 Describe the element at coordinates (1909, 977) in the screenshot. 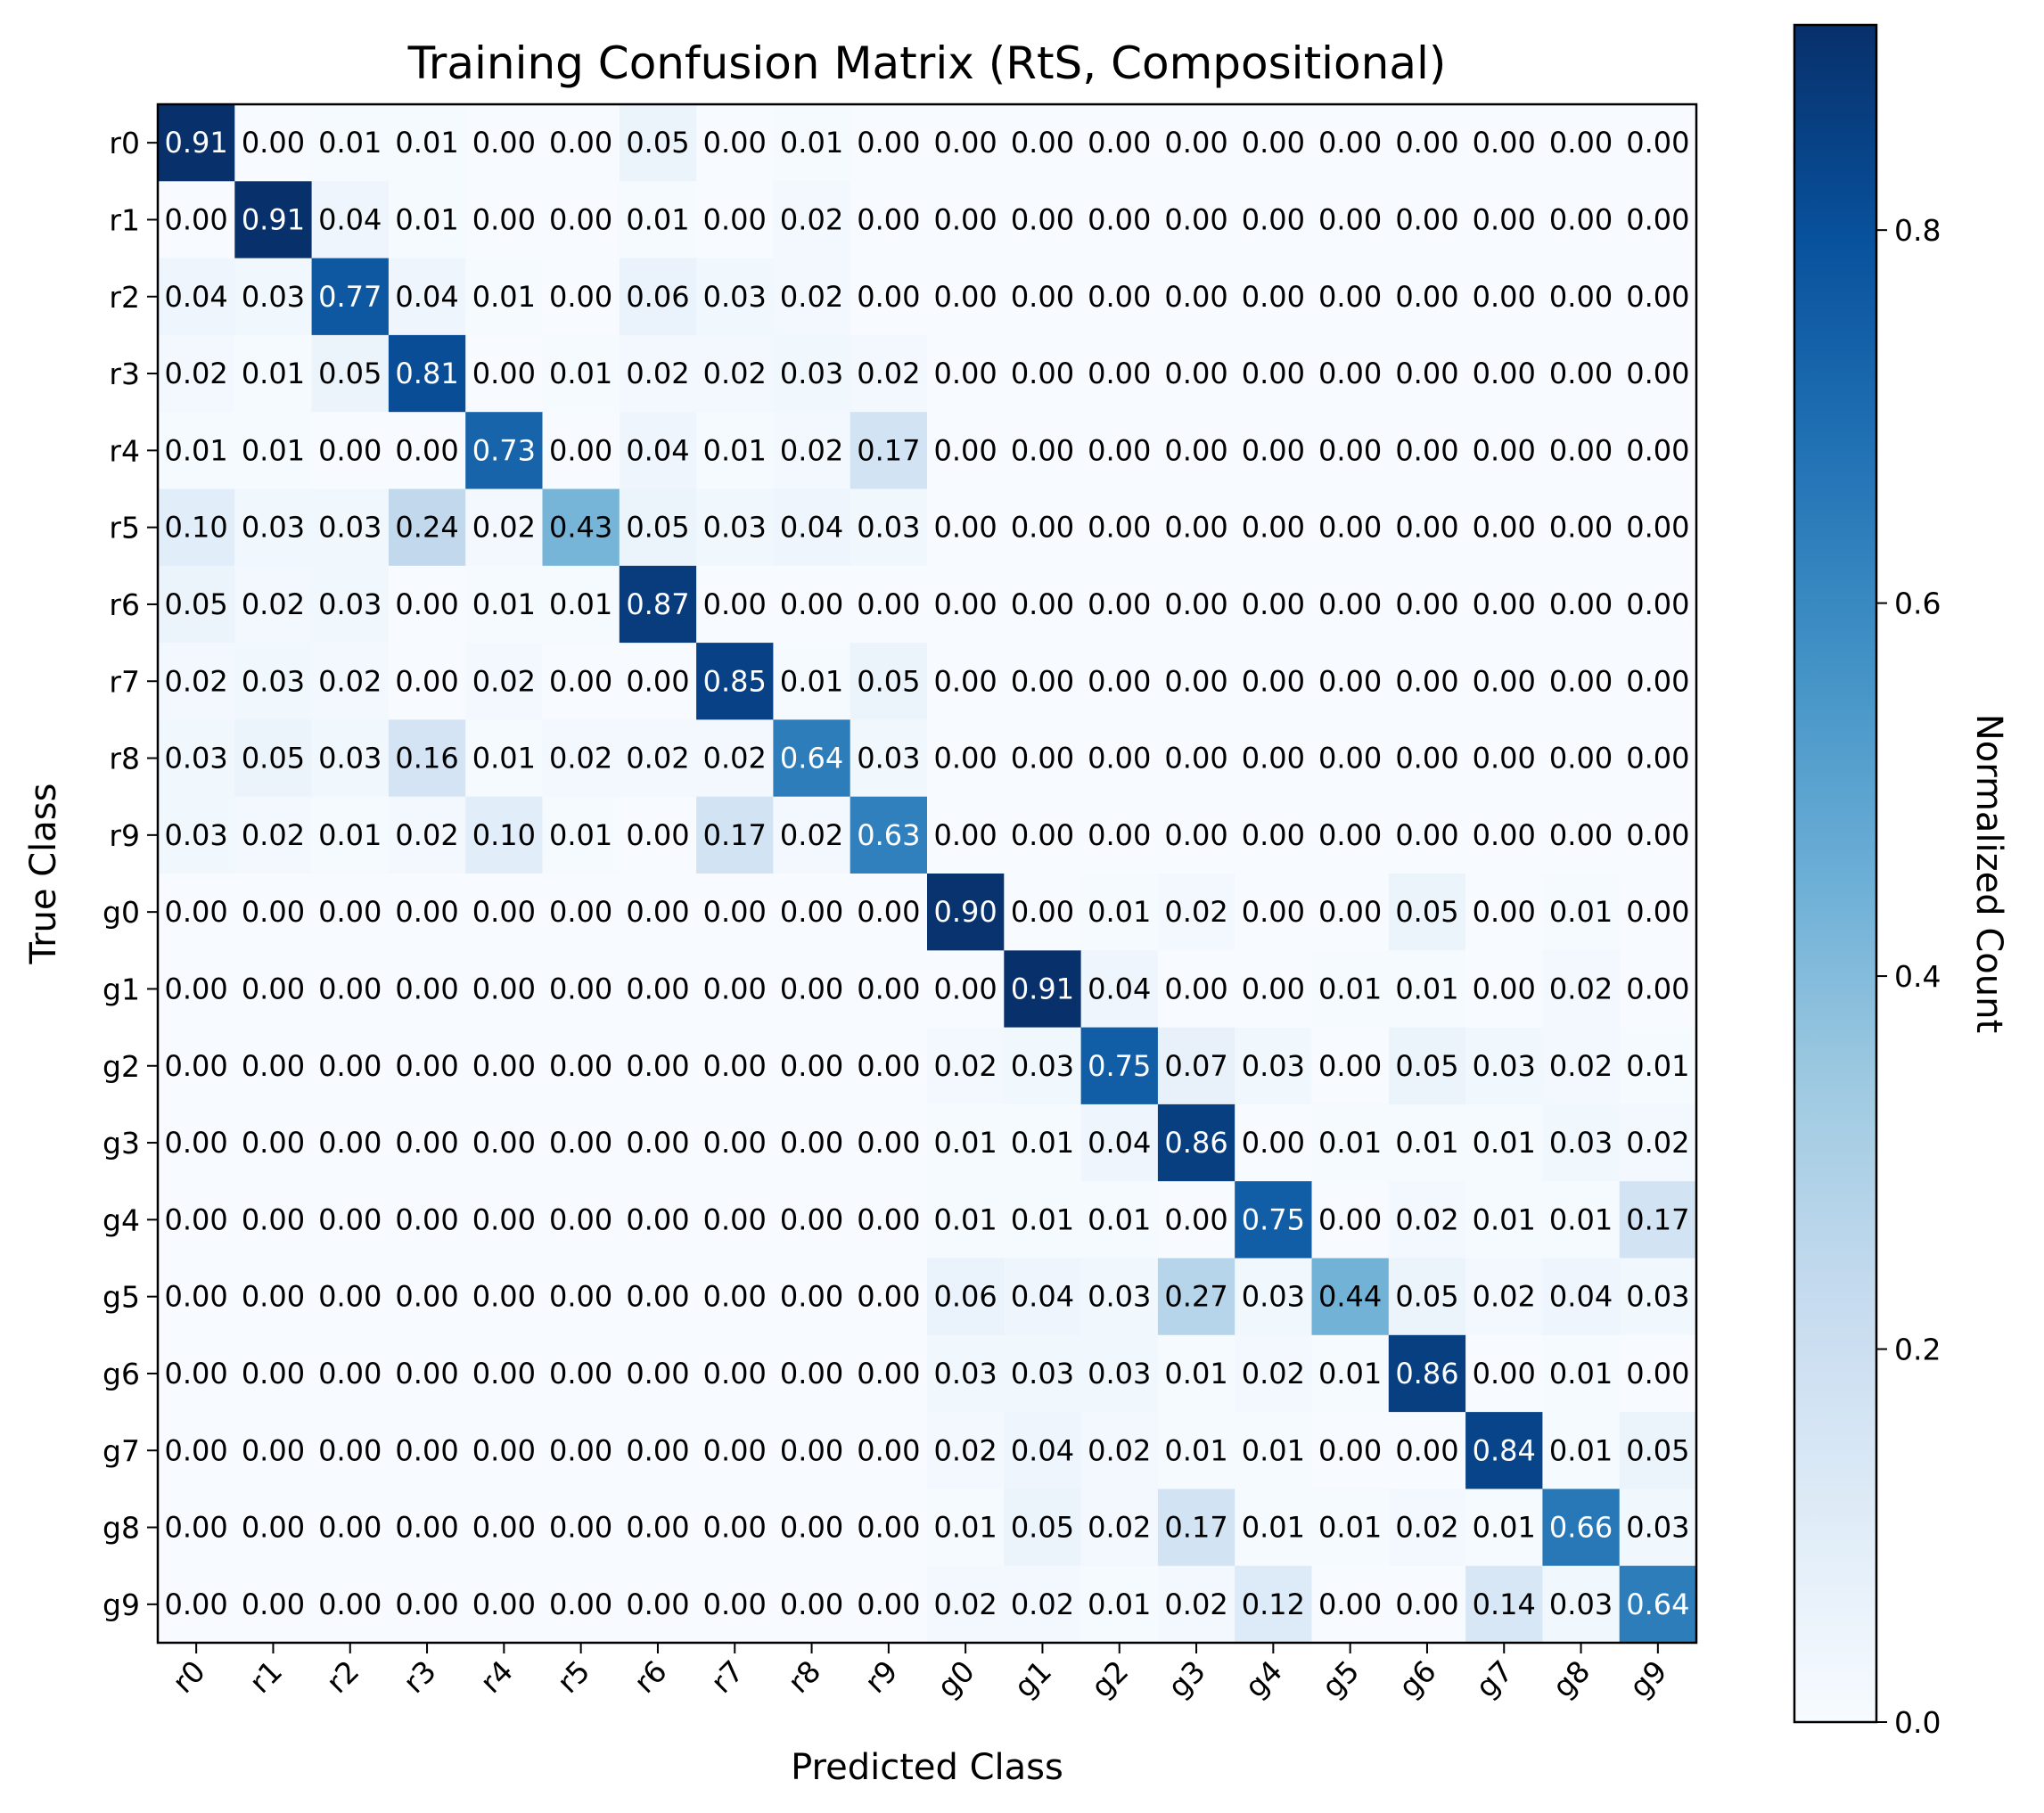

I see `colorbar-ticks: 0.0 0.2 0.4 0.6 0.8` at that location.